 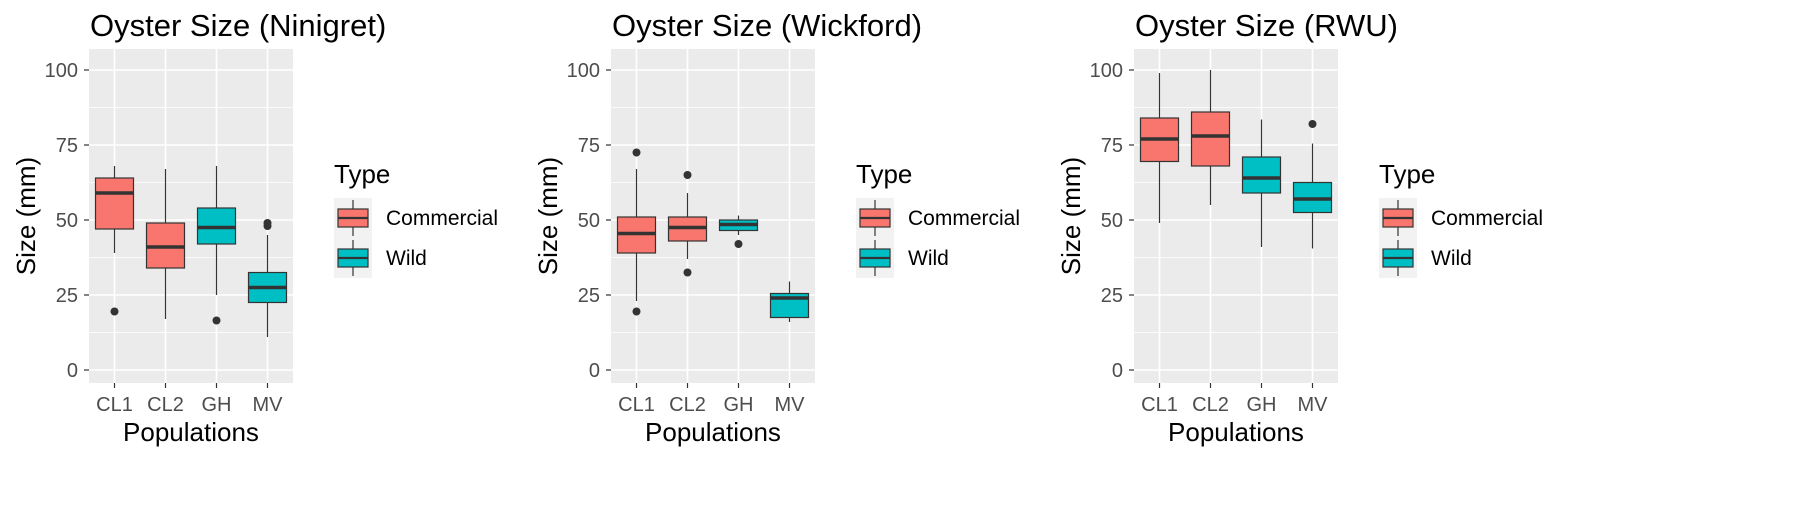 What do you see at coordinates (238, 25) in the screenshot?
I see `chart-title: Oyster Size (Ninigret)` at bounding box center [238, 25].